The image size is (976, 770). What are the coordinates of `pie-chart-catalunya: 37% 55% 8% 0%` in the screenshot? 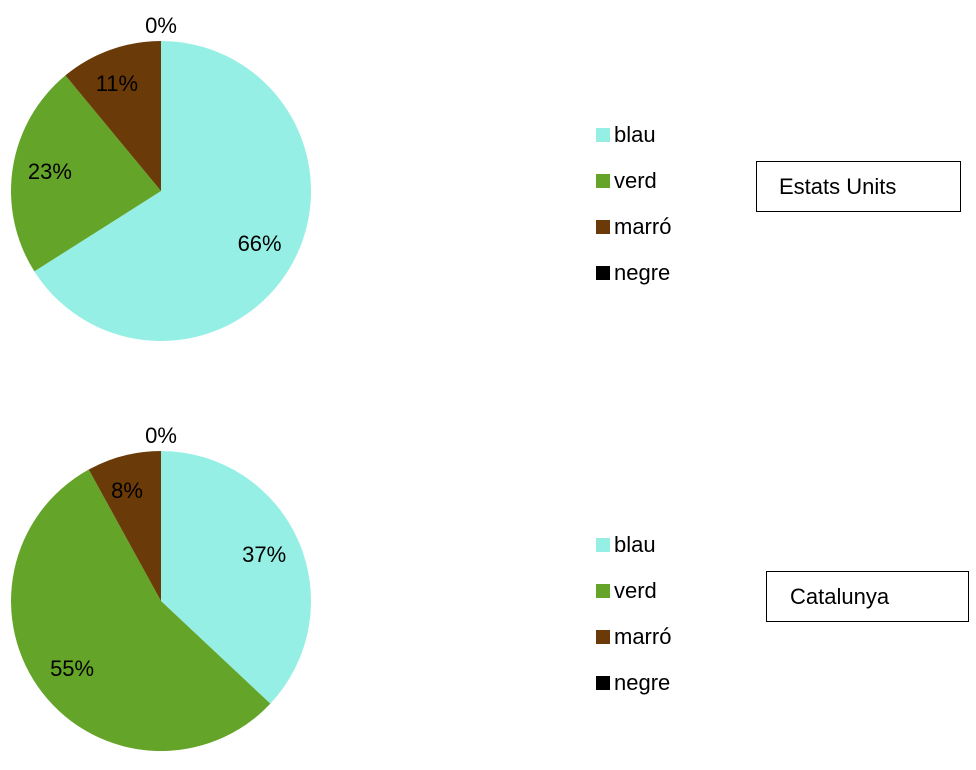 It's located at (161, 587).